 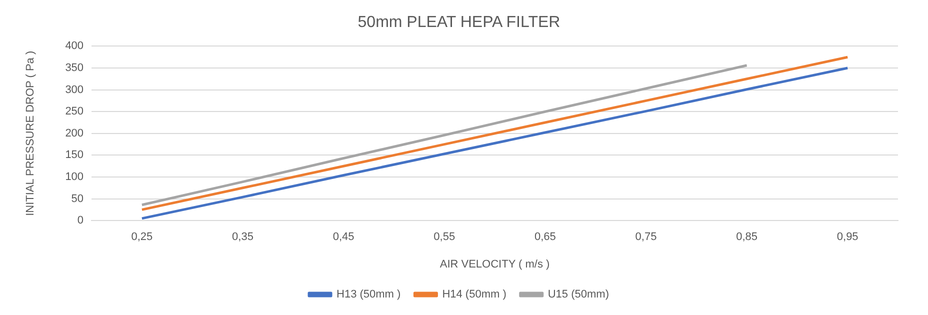 What do you see at coordinates (74, 133) in the screenshot?
I see `y-tick-label: 200` at bounding box center [74, 133].